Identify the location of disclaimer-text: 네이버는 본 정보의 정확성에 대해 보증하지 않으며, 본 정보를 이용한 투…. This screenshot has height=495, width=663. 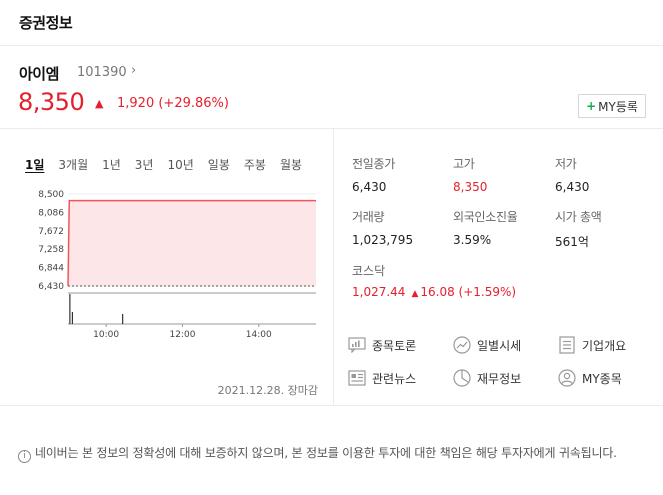
(326, 453).